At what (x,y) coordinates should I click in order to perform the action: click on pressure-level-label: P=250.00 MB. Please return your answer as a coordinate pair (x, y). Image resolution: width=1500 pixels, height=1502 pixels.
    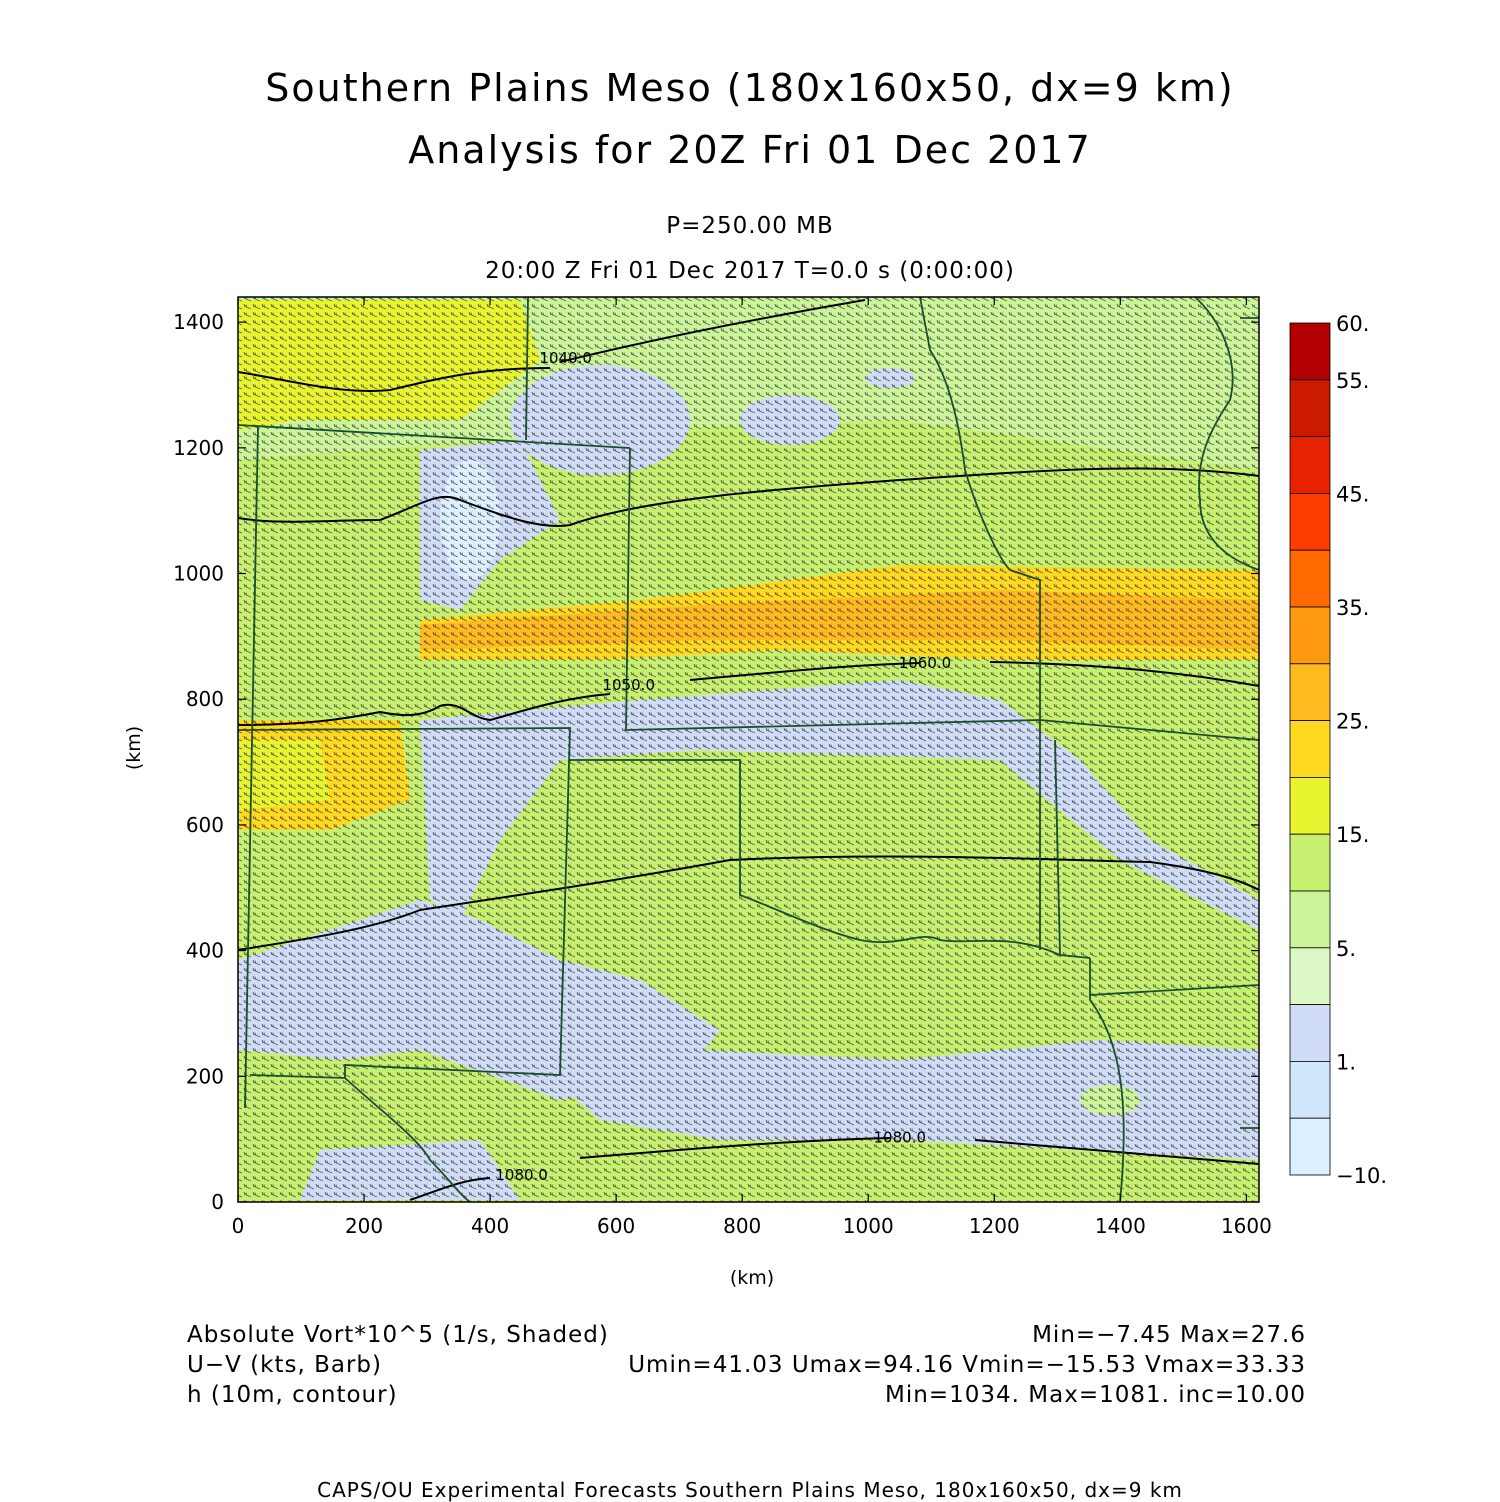
    Looking at the image, I should click on (750, 226).